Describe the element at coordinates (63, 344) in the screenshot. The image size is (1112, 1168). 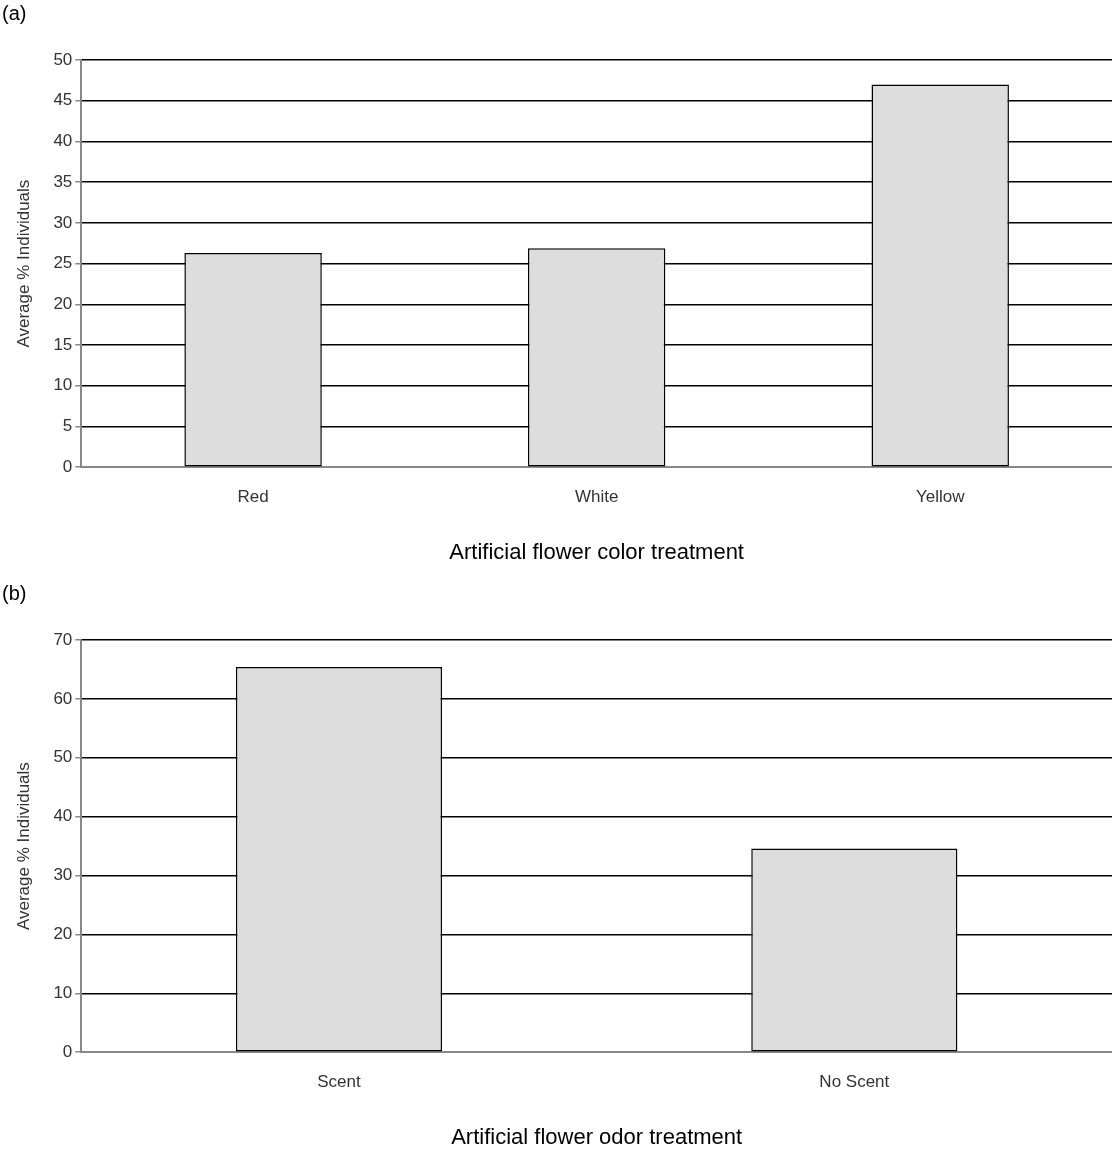
I see `y-tick-label: 15` at that location.